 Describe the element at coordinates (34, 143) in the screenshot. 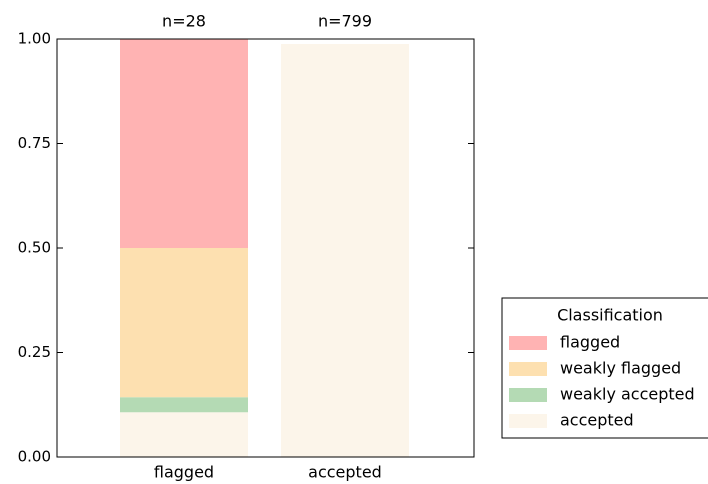

I see `y-tick-label: 0.75` at that location.